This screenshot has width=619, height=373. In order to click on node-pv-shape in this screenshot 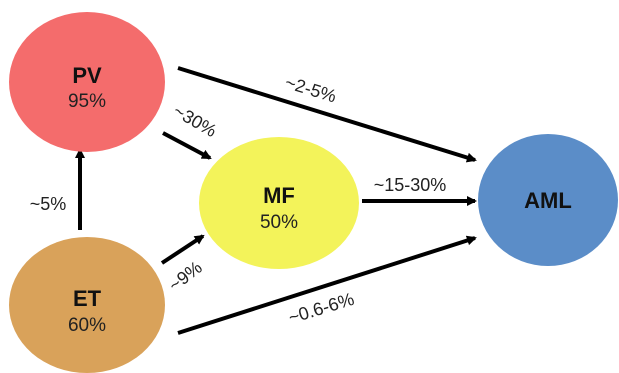, I will do `click(87, 82)`.